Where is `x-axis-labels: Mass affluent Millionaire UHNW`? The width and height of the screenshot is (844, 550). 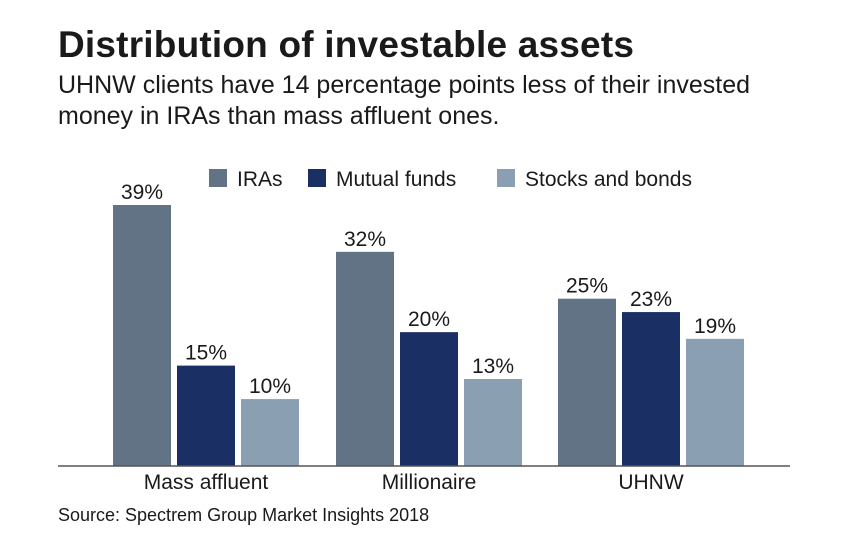
x-axis-labels: Mass affluent Millionaire UHNW is located at coordinates (414, 482).